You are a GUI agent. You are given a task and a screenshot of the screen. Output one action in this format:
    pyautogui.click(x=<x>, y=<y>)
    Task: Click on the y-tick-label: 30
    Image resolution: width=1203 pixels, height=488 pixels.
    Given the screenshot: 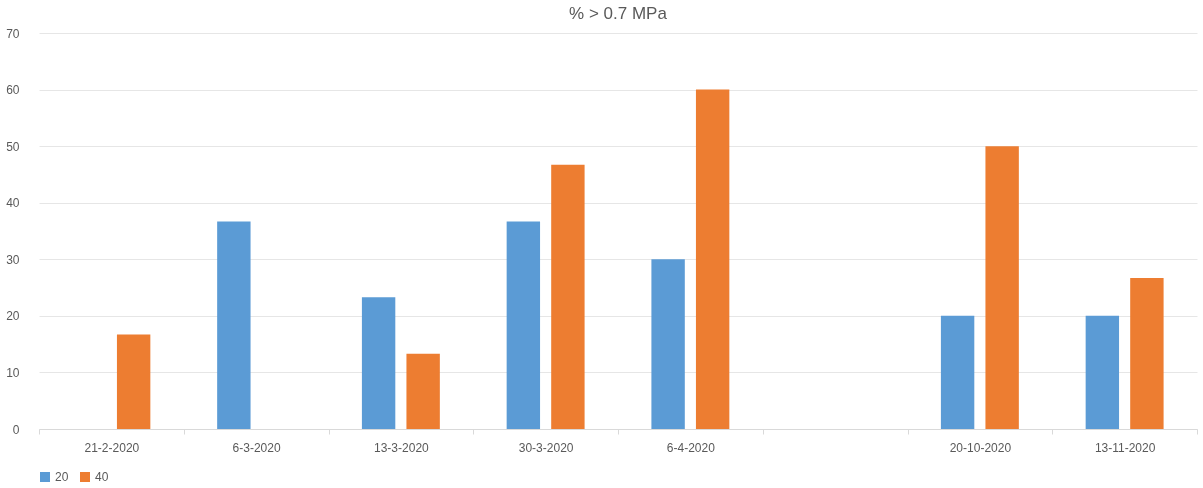 What is the action you would take?
    pyautogui.click(x=13, y=259)
    